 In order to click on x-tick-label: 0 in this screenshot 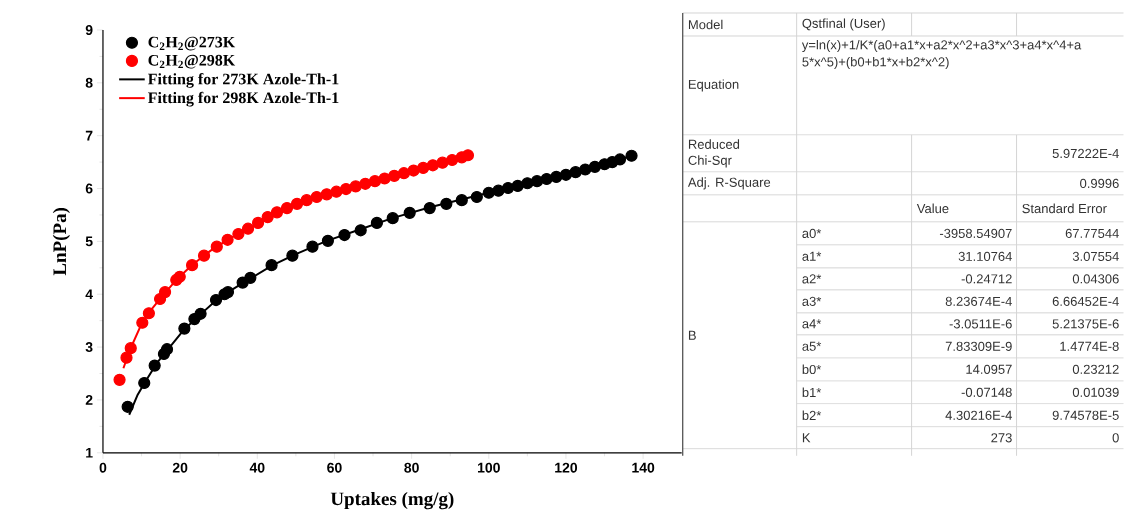, I will do `click(103, 467)`.